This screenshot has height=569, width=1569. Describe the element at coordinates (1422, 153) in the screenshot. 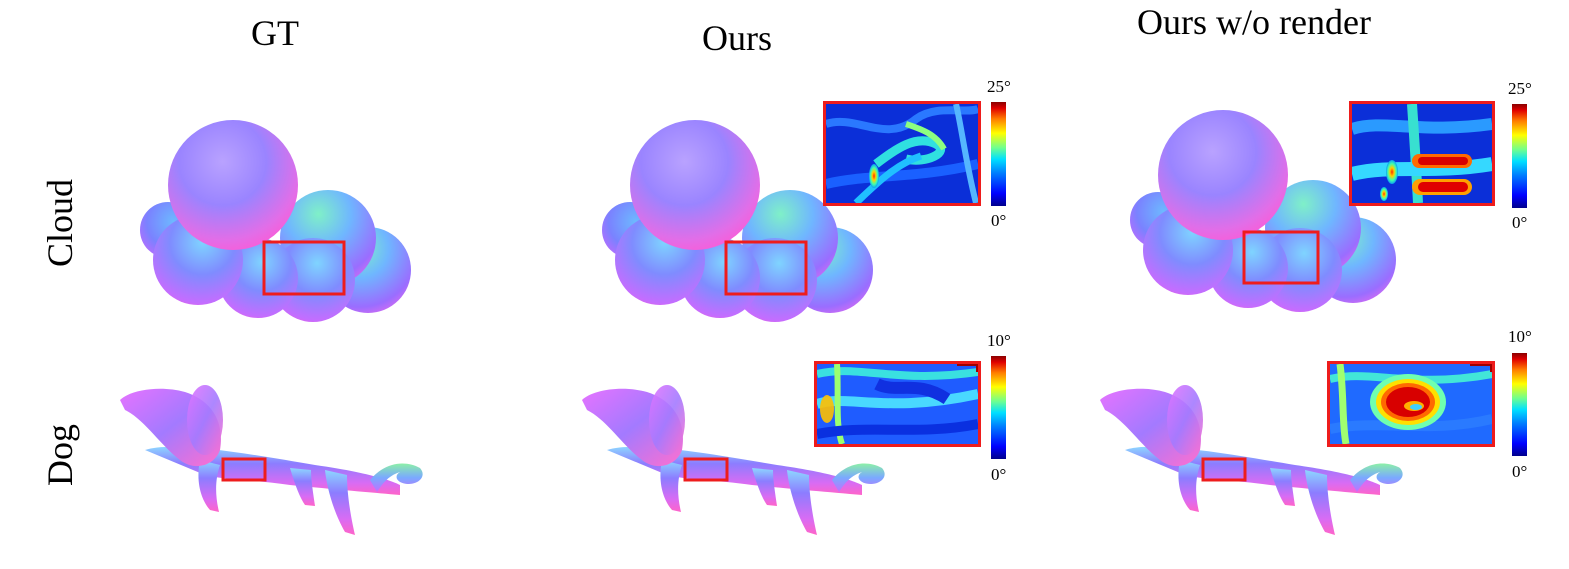

I see `error-heatmap-cloud-ours-wo-render` at that location.